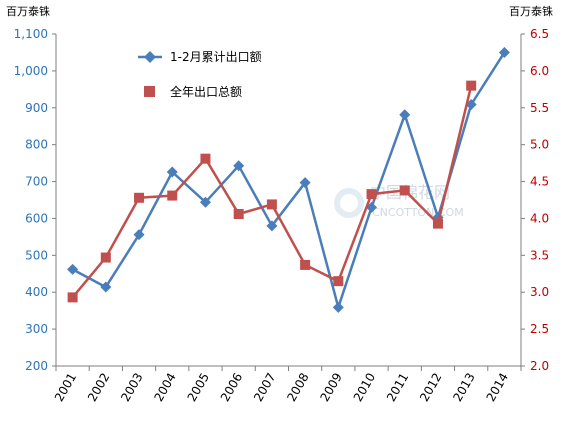  Describe the element at coordinates (36, 218) in the screenshot. I see `left-tick-label: 600` at that location.